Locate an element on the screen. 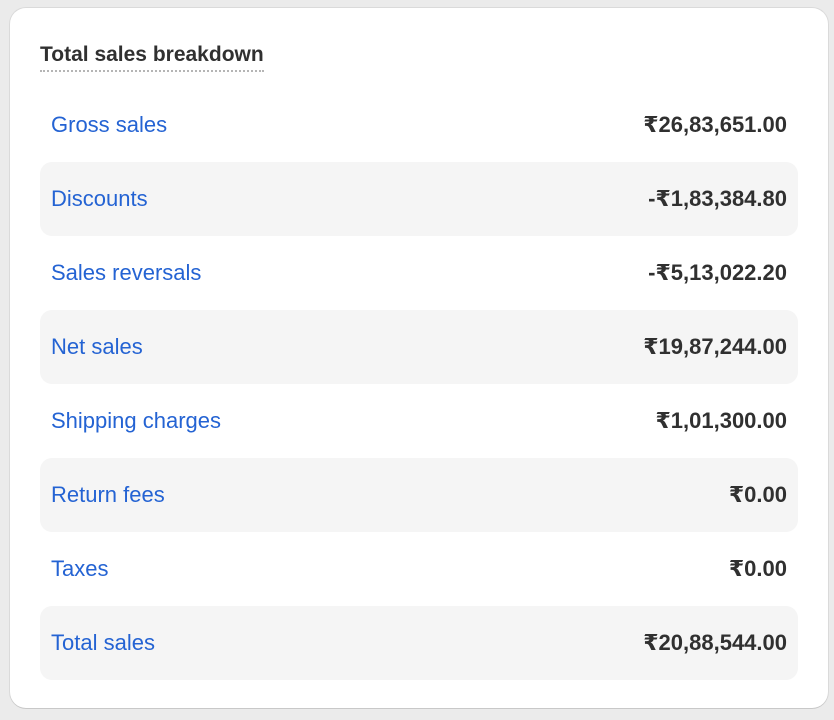 This screenshot has height=720, width=834. discounts-link: Discounts is located at coordinates (99, 198).